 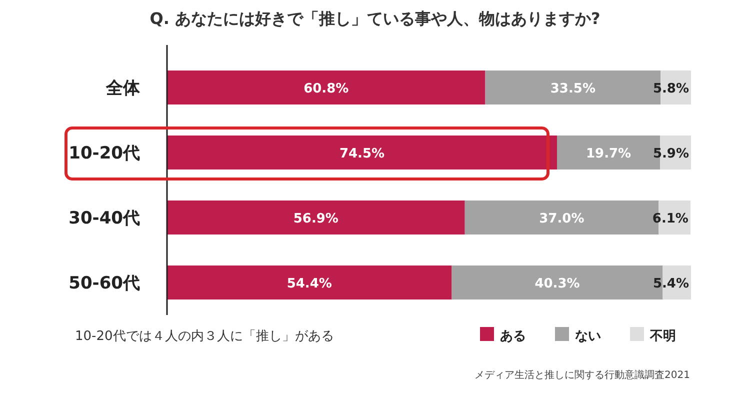 I want to click on data-label: 5.4%, so click(x=670, y=284).